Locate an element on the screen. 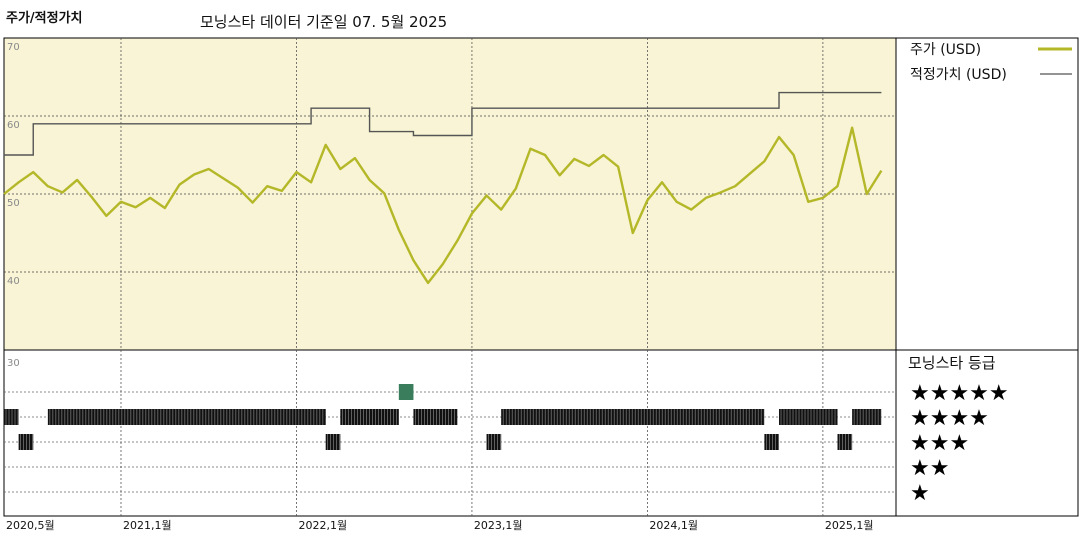 This screenshot has width=1080, height=540. rating-stars-1: ★ is located at coordinates (920, 493).